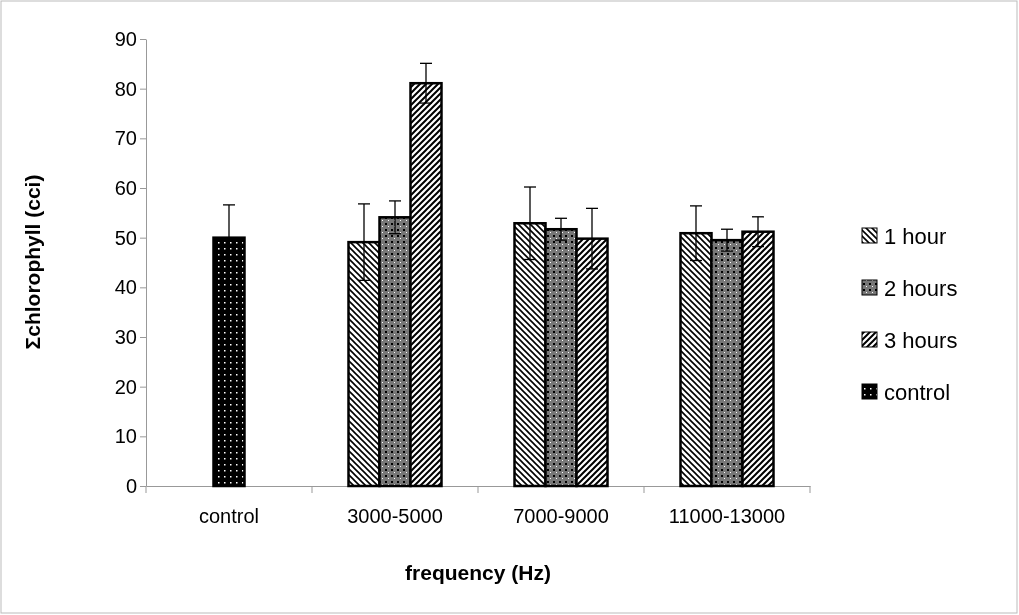  Describe the element at coordinates (32, 262) in the screenshot. I see `y-axis-title: Σchlorophyll (cci)` at that location.